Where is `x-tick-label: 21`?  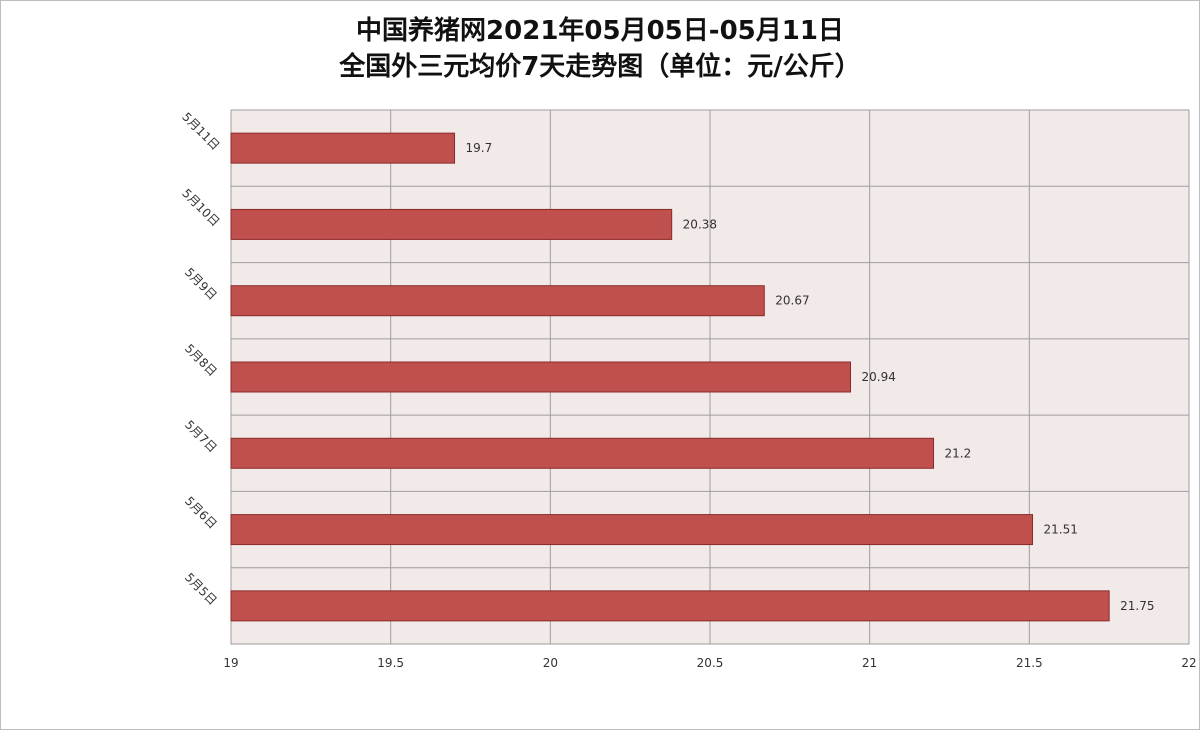 x-tick-label: 21 is located at coordinates (869, 663).